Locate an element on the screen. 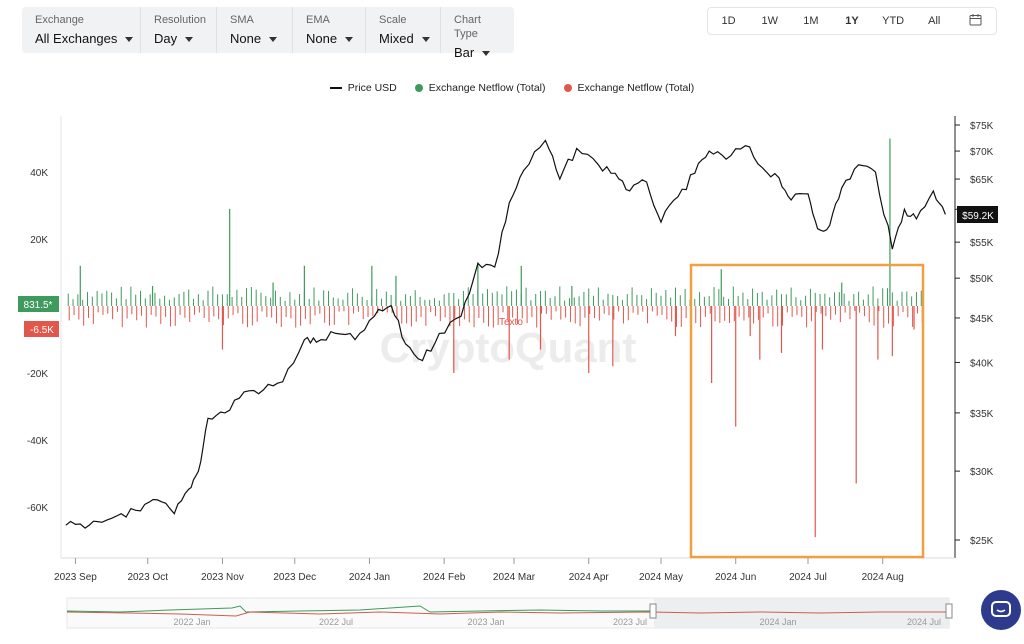 This screenshot has height=644, width=1024. navigator-label: 2022 Jul is located at coordinates (336, 622).